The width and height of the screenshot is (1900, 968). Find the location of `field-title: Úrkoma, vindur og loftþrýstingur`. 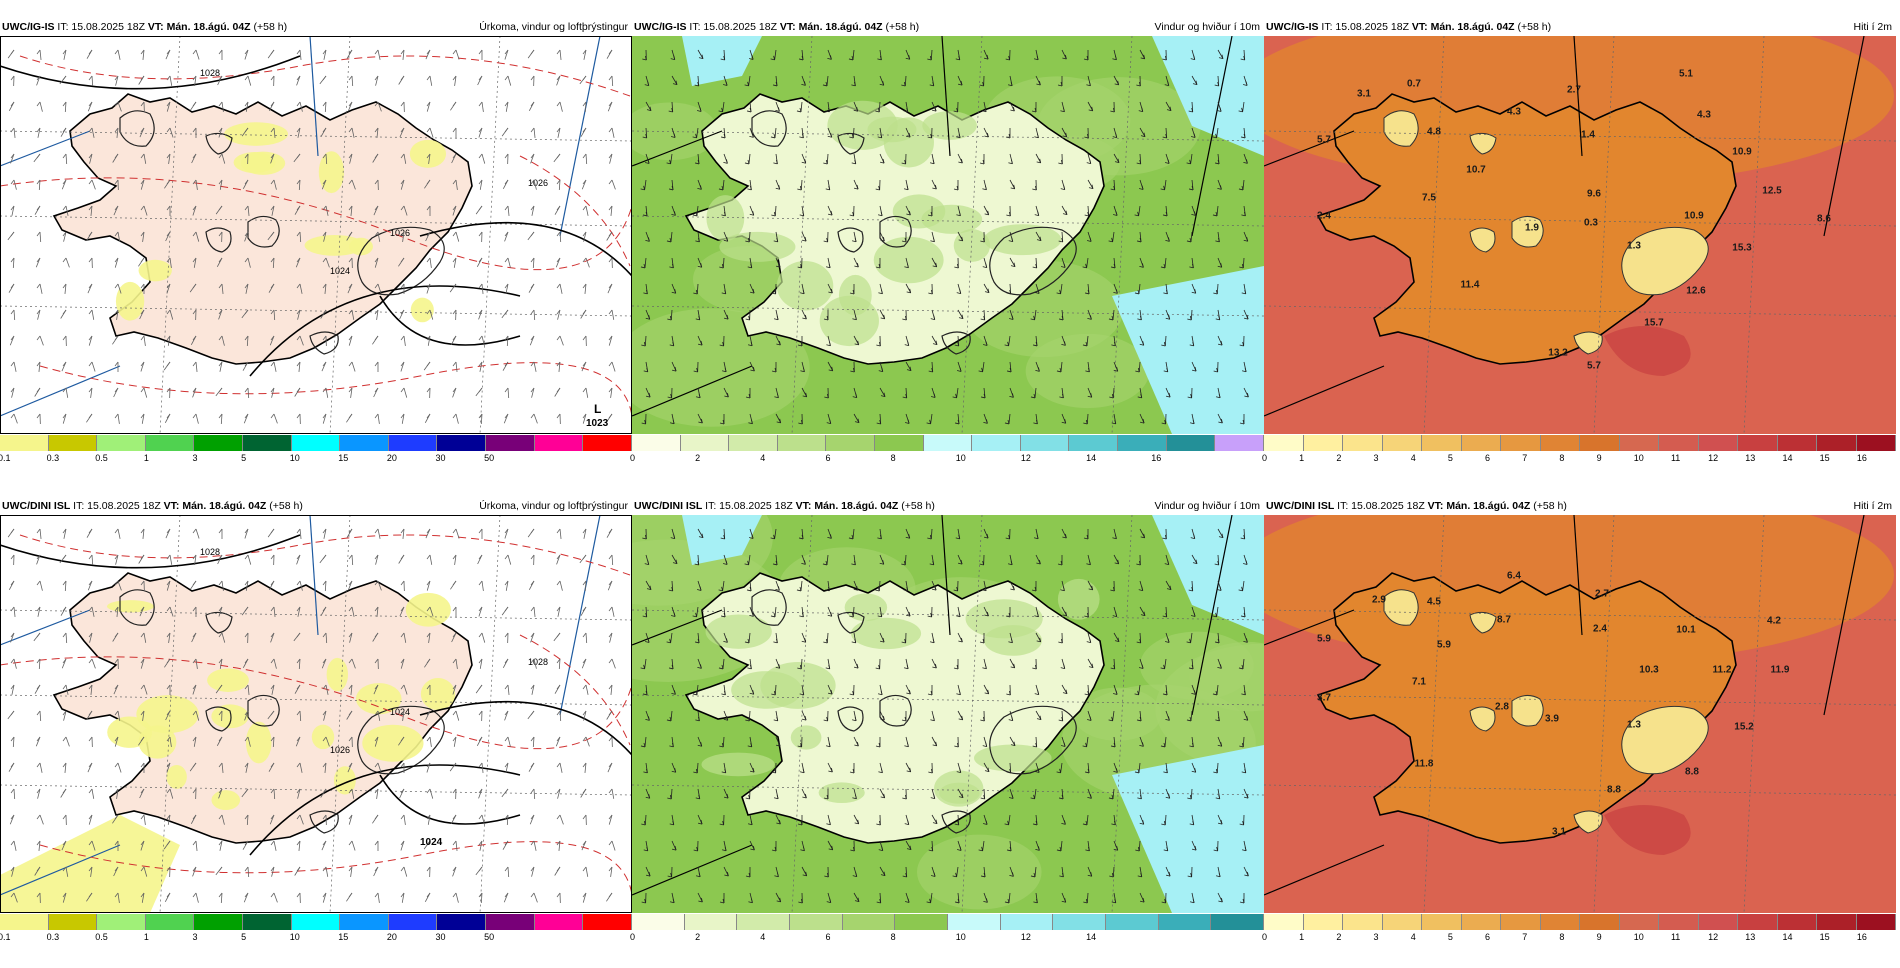

field-title: Úrkoma, vindur og loftþrýstingur is located at coordinates (553, 27).